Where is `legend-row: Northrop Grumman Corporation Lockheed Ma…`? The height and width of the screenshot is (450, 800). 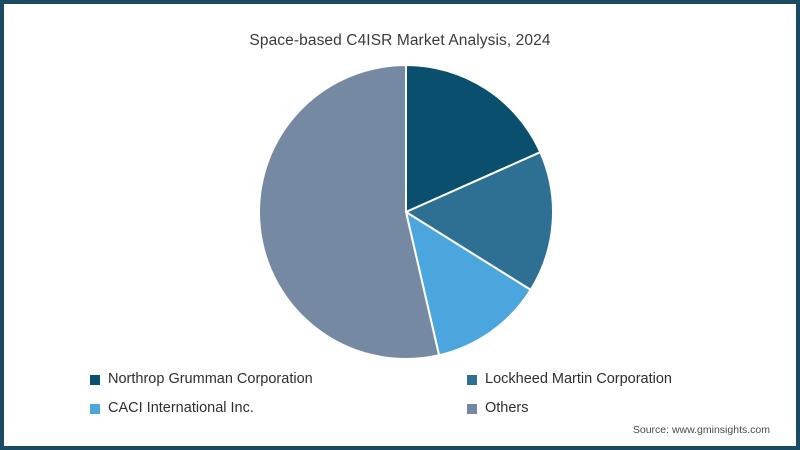 legend-row: Northrop Grumman Corporation Lockheed Ma… is located at coordinates (410, 382).